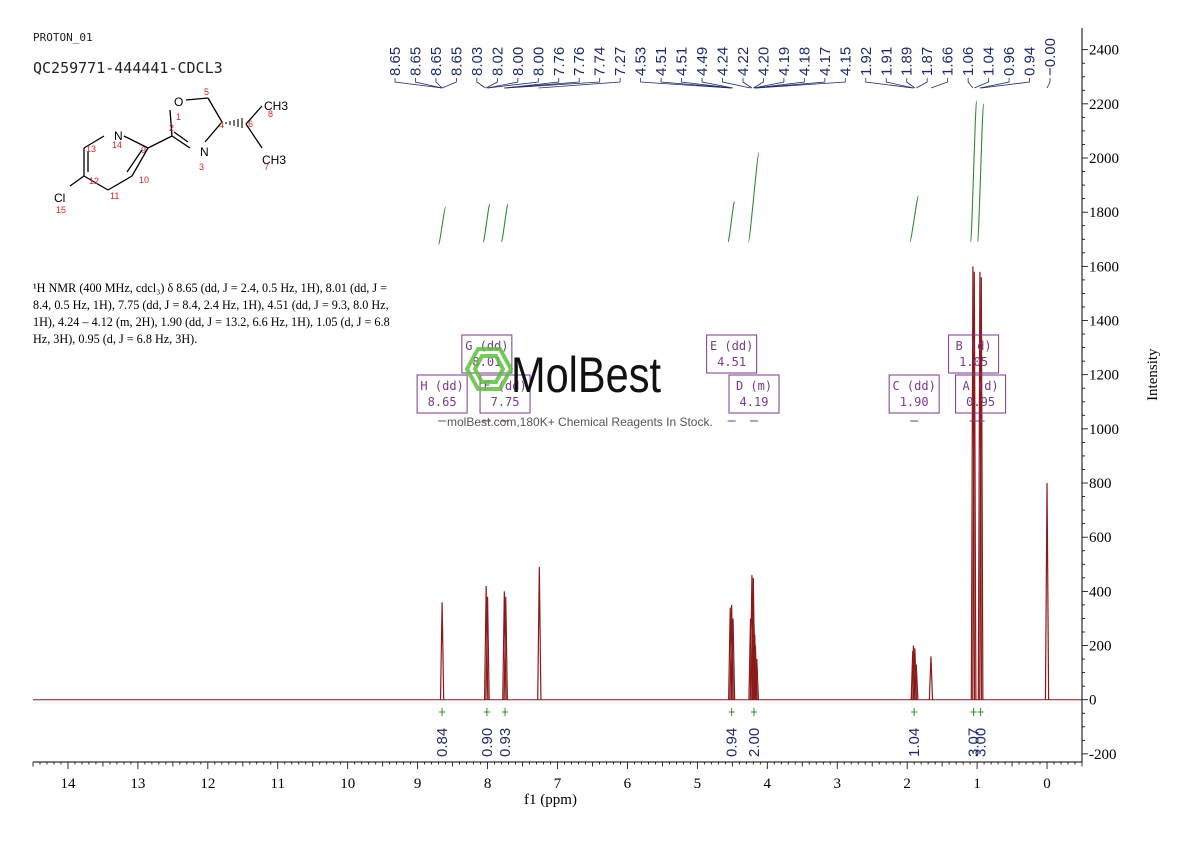 This screenshot has height=841, width=1190. What do you see at coordinates (948, 61) in the screenshot?
I see `peak-shift-label: 1.66` at bounding box center [948, 61].